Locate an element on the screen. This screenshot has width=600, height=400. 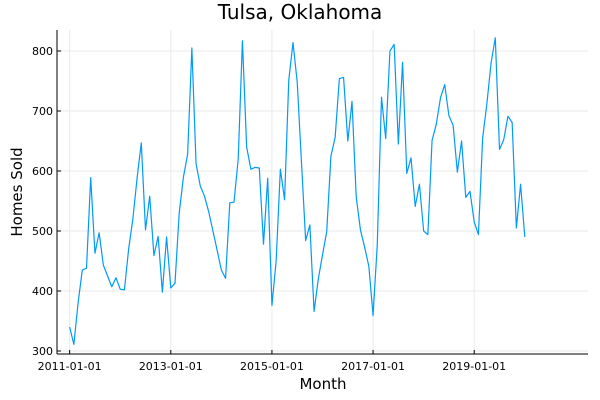
x-tick-label: 2019-01-01 is located at coordinates (474, 366).